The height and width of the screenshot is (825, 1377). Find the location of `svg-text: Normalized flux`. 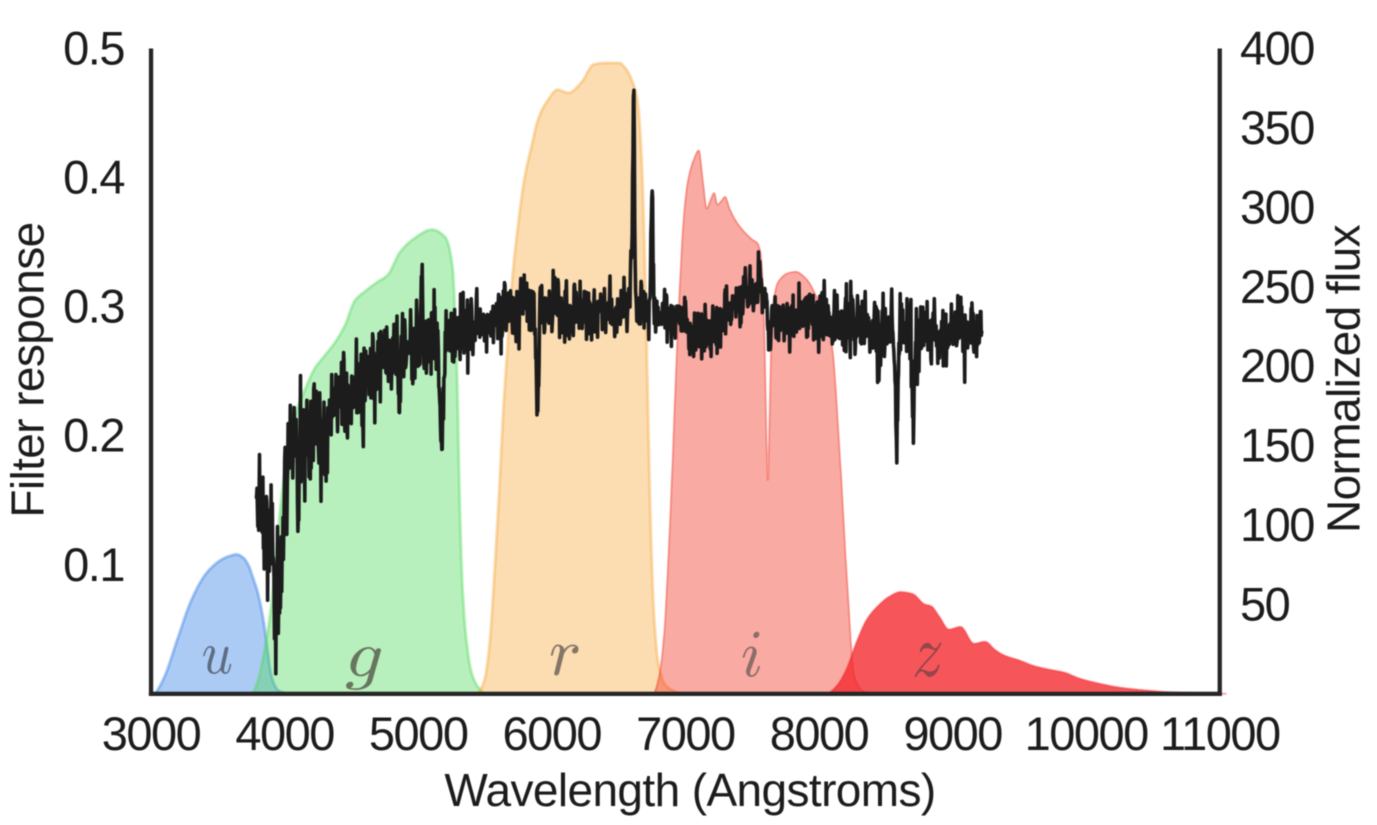

svg-text: Normalized flux is located at coordinates (1344, 378).